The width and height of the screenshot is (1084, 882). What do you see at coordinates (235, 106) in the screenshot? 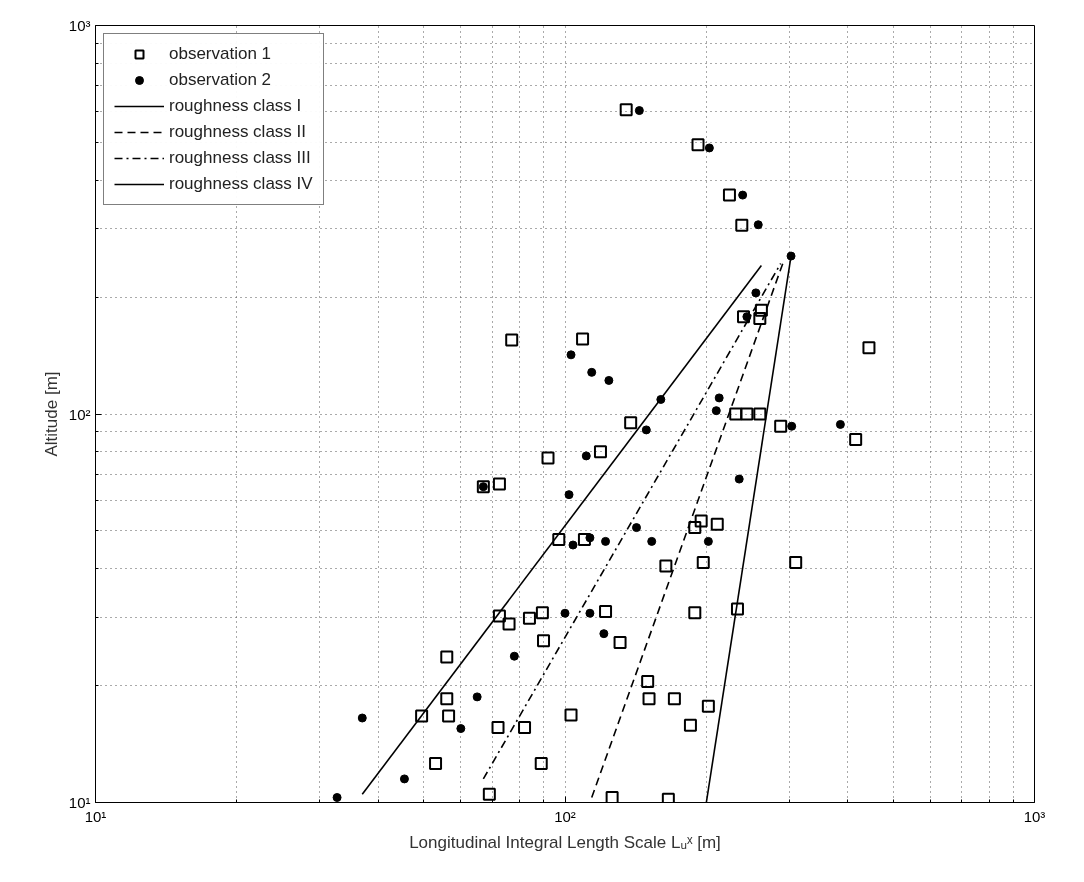
I see `legend-label: roughness class I` at bounding box center [235, 106].